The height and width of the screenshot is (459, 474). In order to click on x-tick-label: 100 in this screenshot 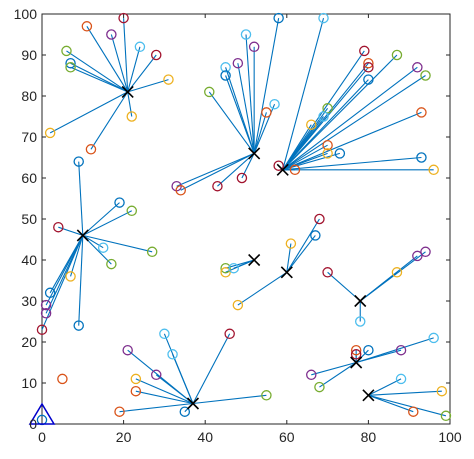, I will do `click(450, 437)`.